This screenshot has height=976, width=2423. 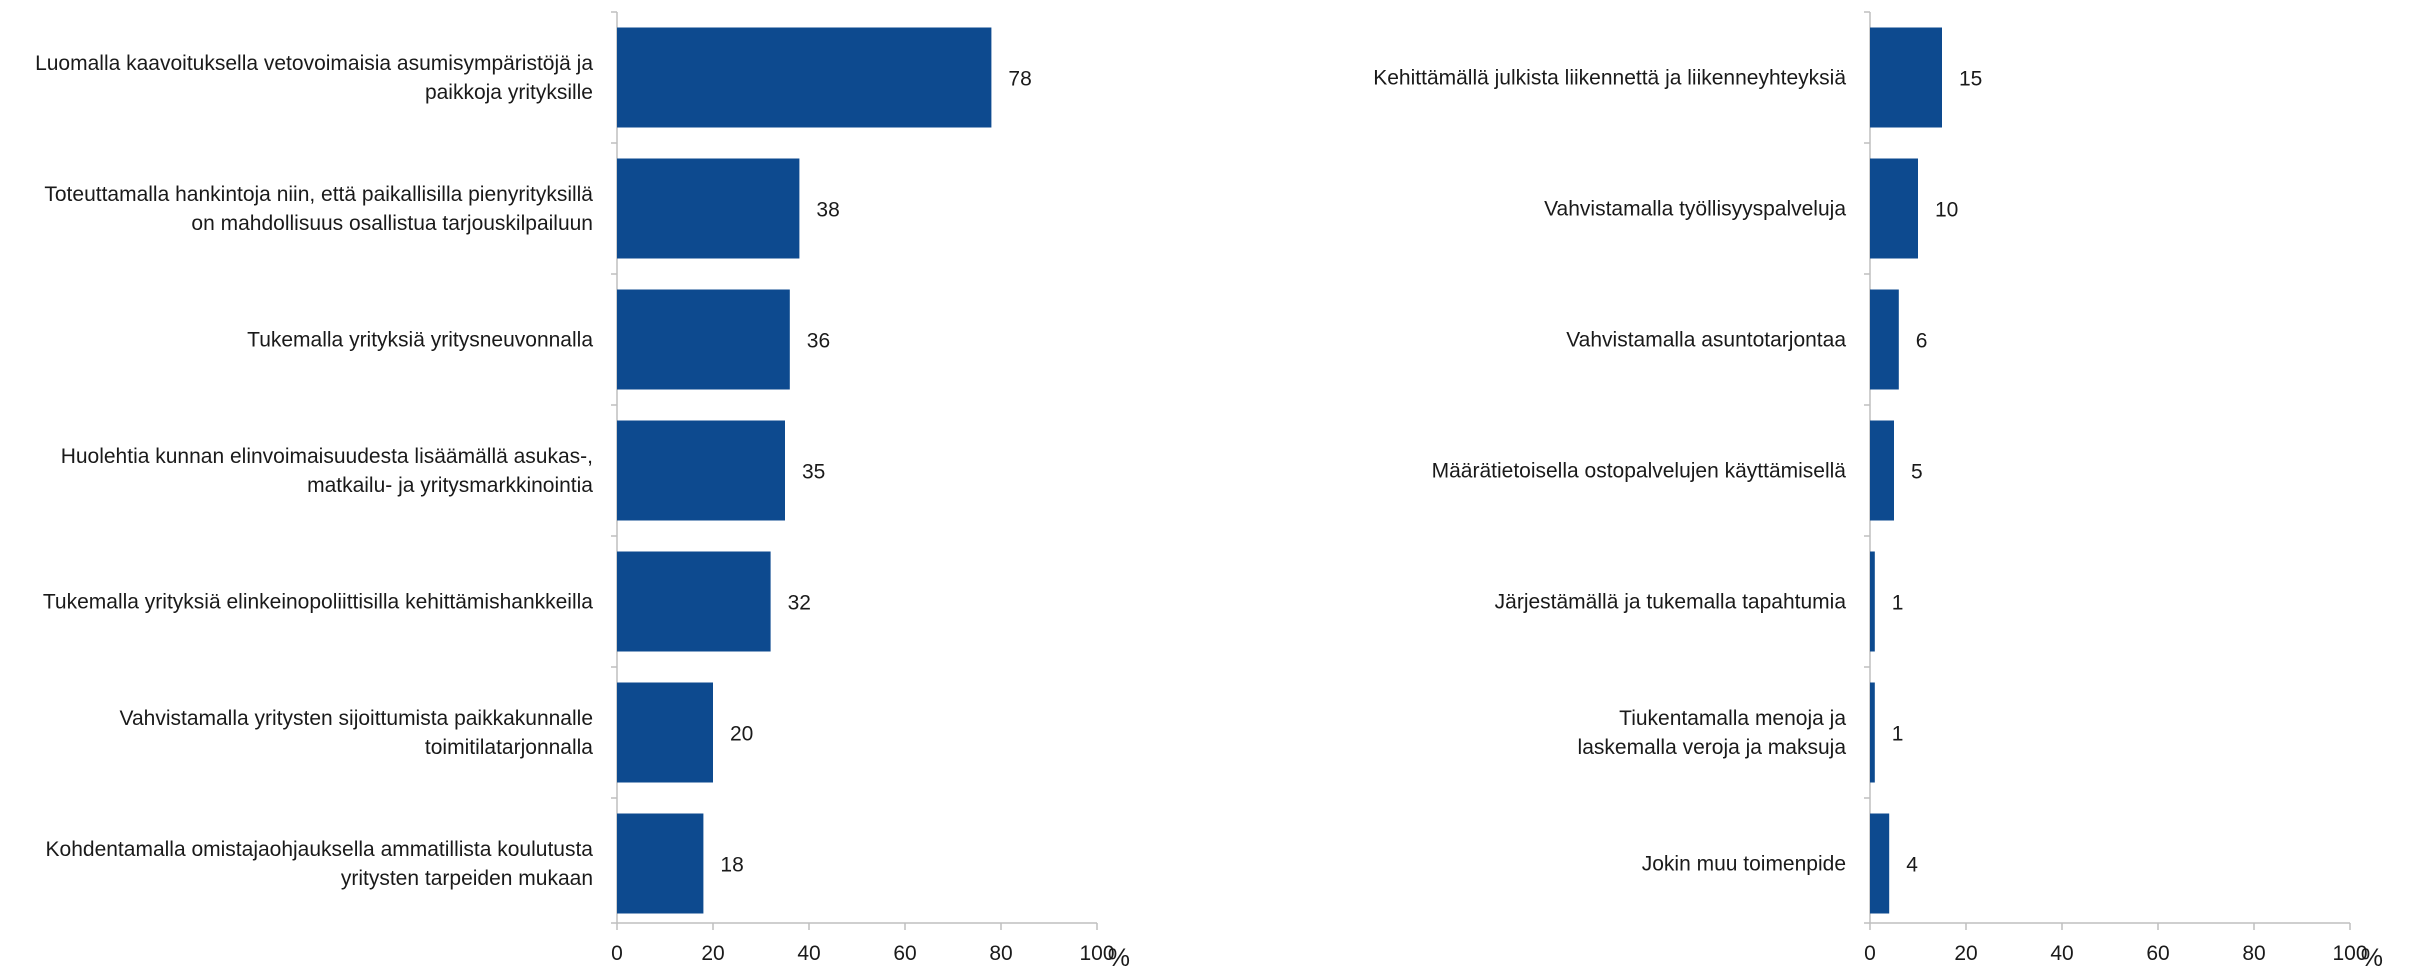 I want to click on category-label: Vahvistamalla työllisyyspalveluja, so click(x=1695, y=209).